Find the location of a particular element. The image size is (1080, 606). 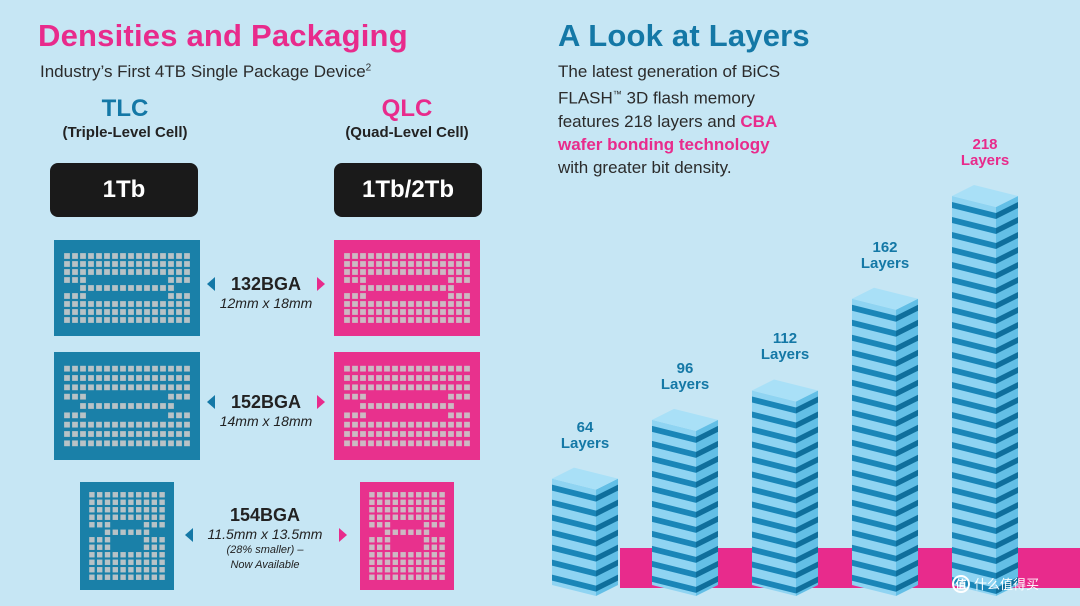

bga-dims: 14mm x 18mm is located at coordinates (266, 421).